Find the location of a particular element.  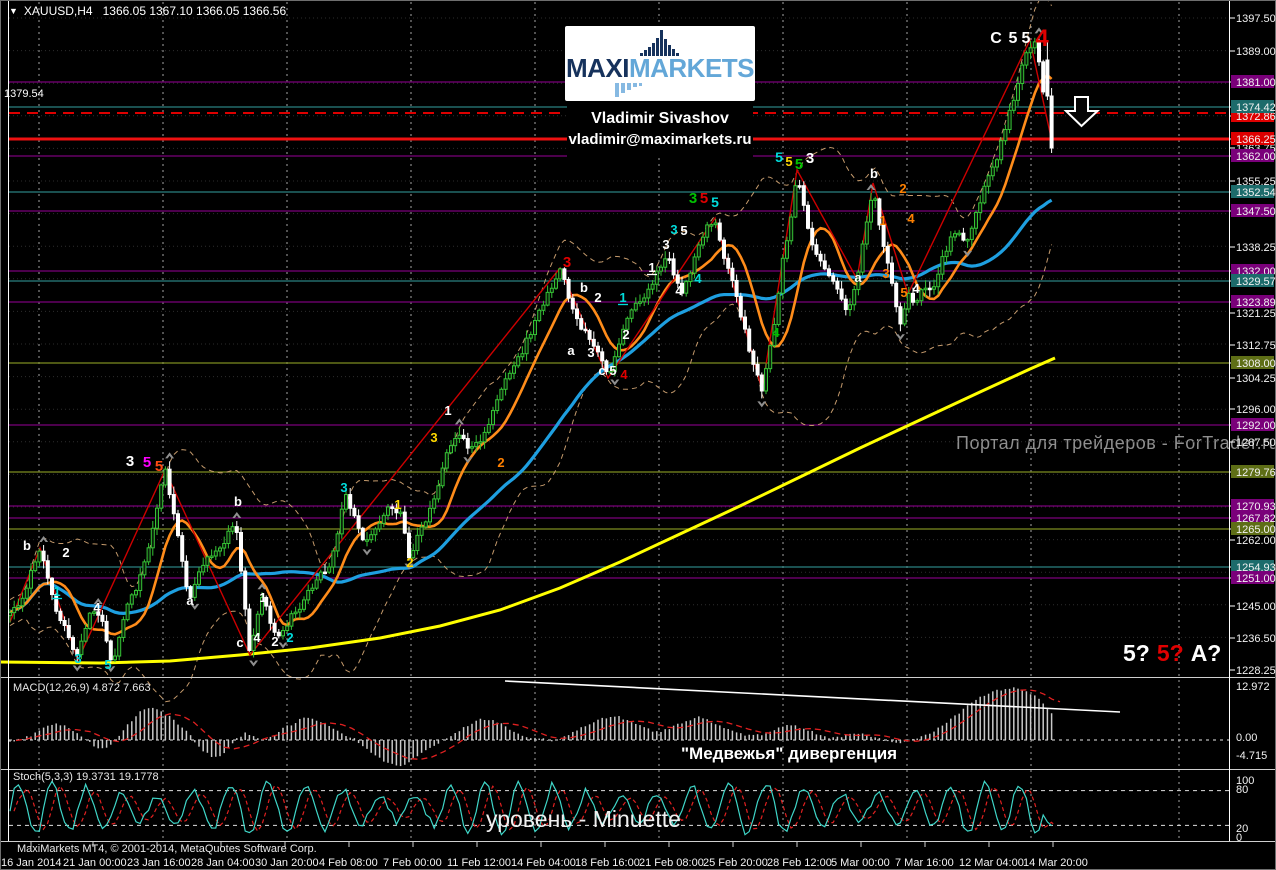

wave-label: C is located at coordinates (996, 38).